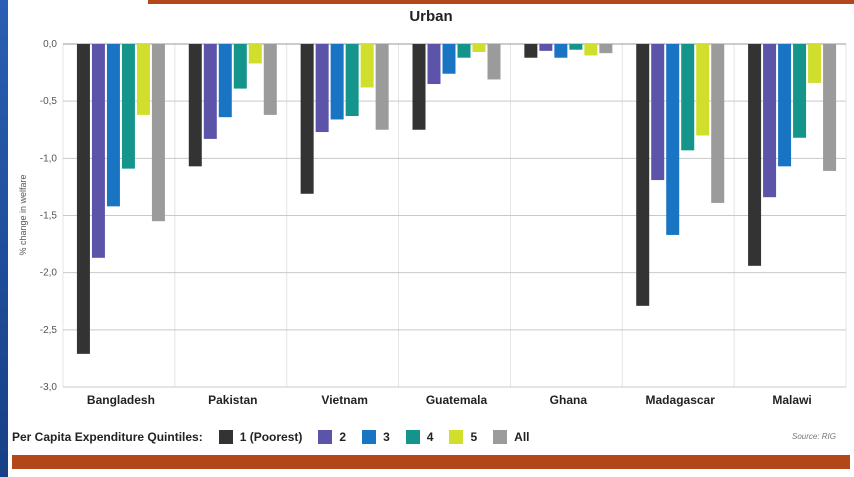 The height and width of the screenshot is (477, 854). Describe the element at coordinates (271, 437) in the screenshot. I see `legend-label-1: 1 (Poorest)` at that location.